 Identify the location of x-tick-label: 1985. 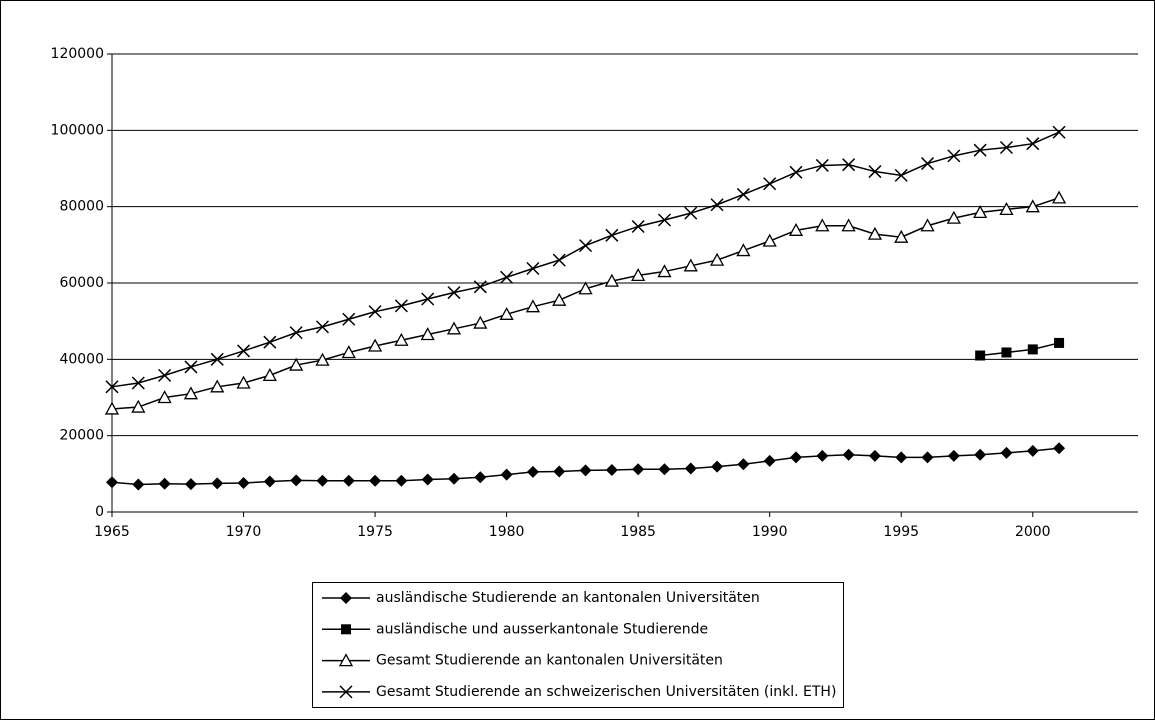
(638, 532).